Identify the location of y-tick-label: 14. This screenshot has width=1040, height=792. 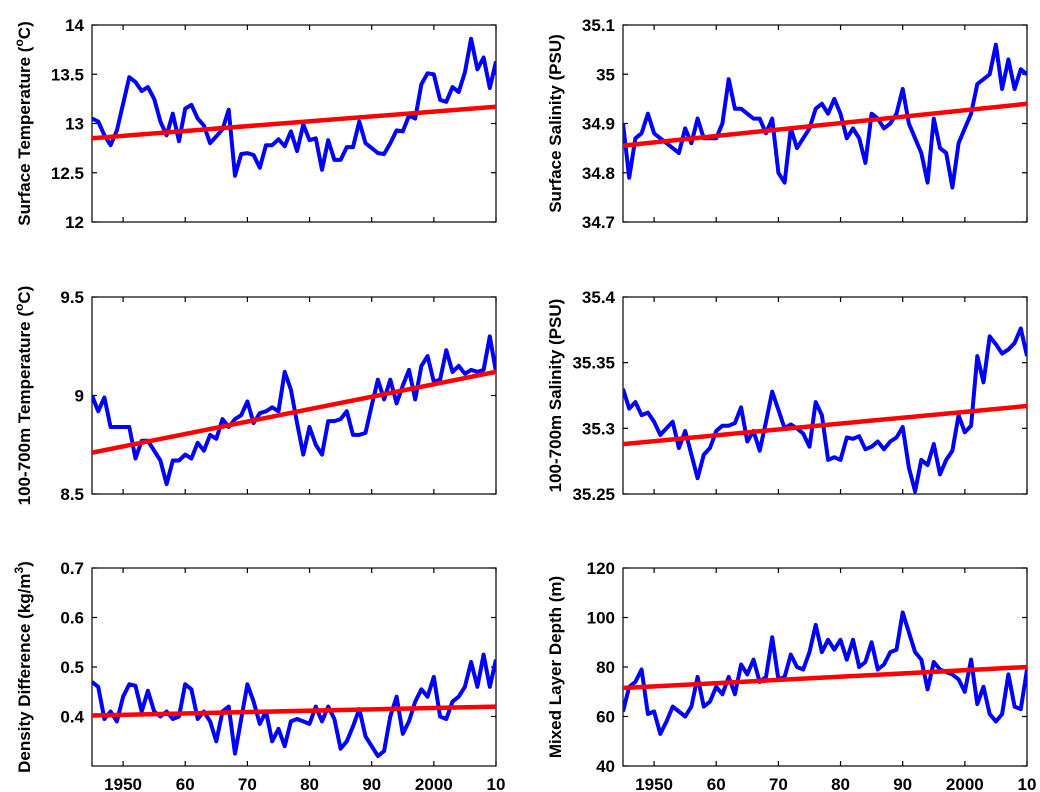
(74, 25).